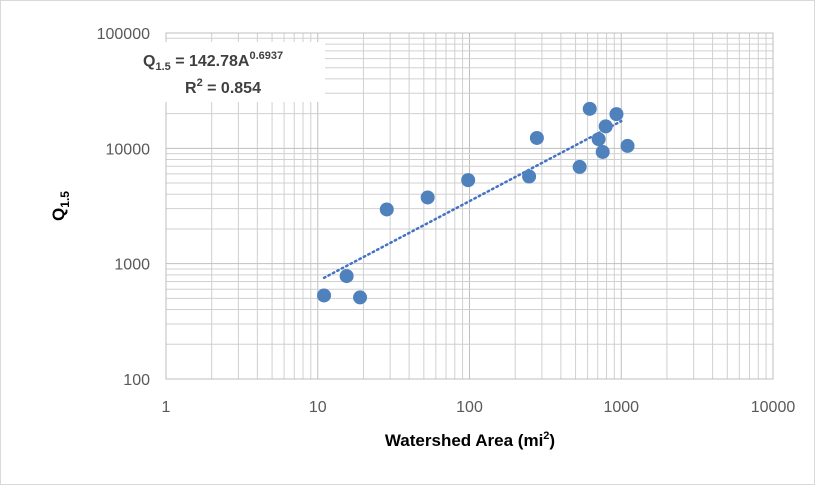 This screenshot has height=486, width=816. I want to click on x-tick-labels: 1 10 100 1000 10000, so click(479, 407).